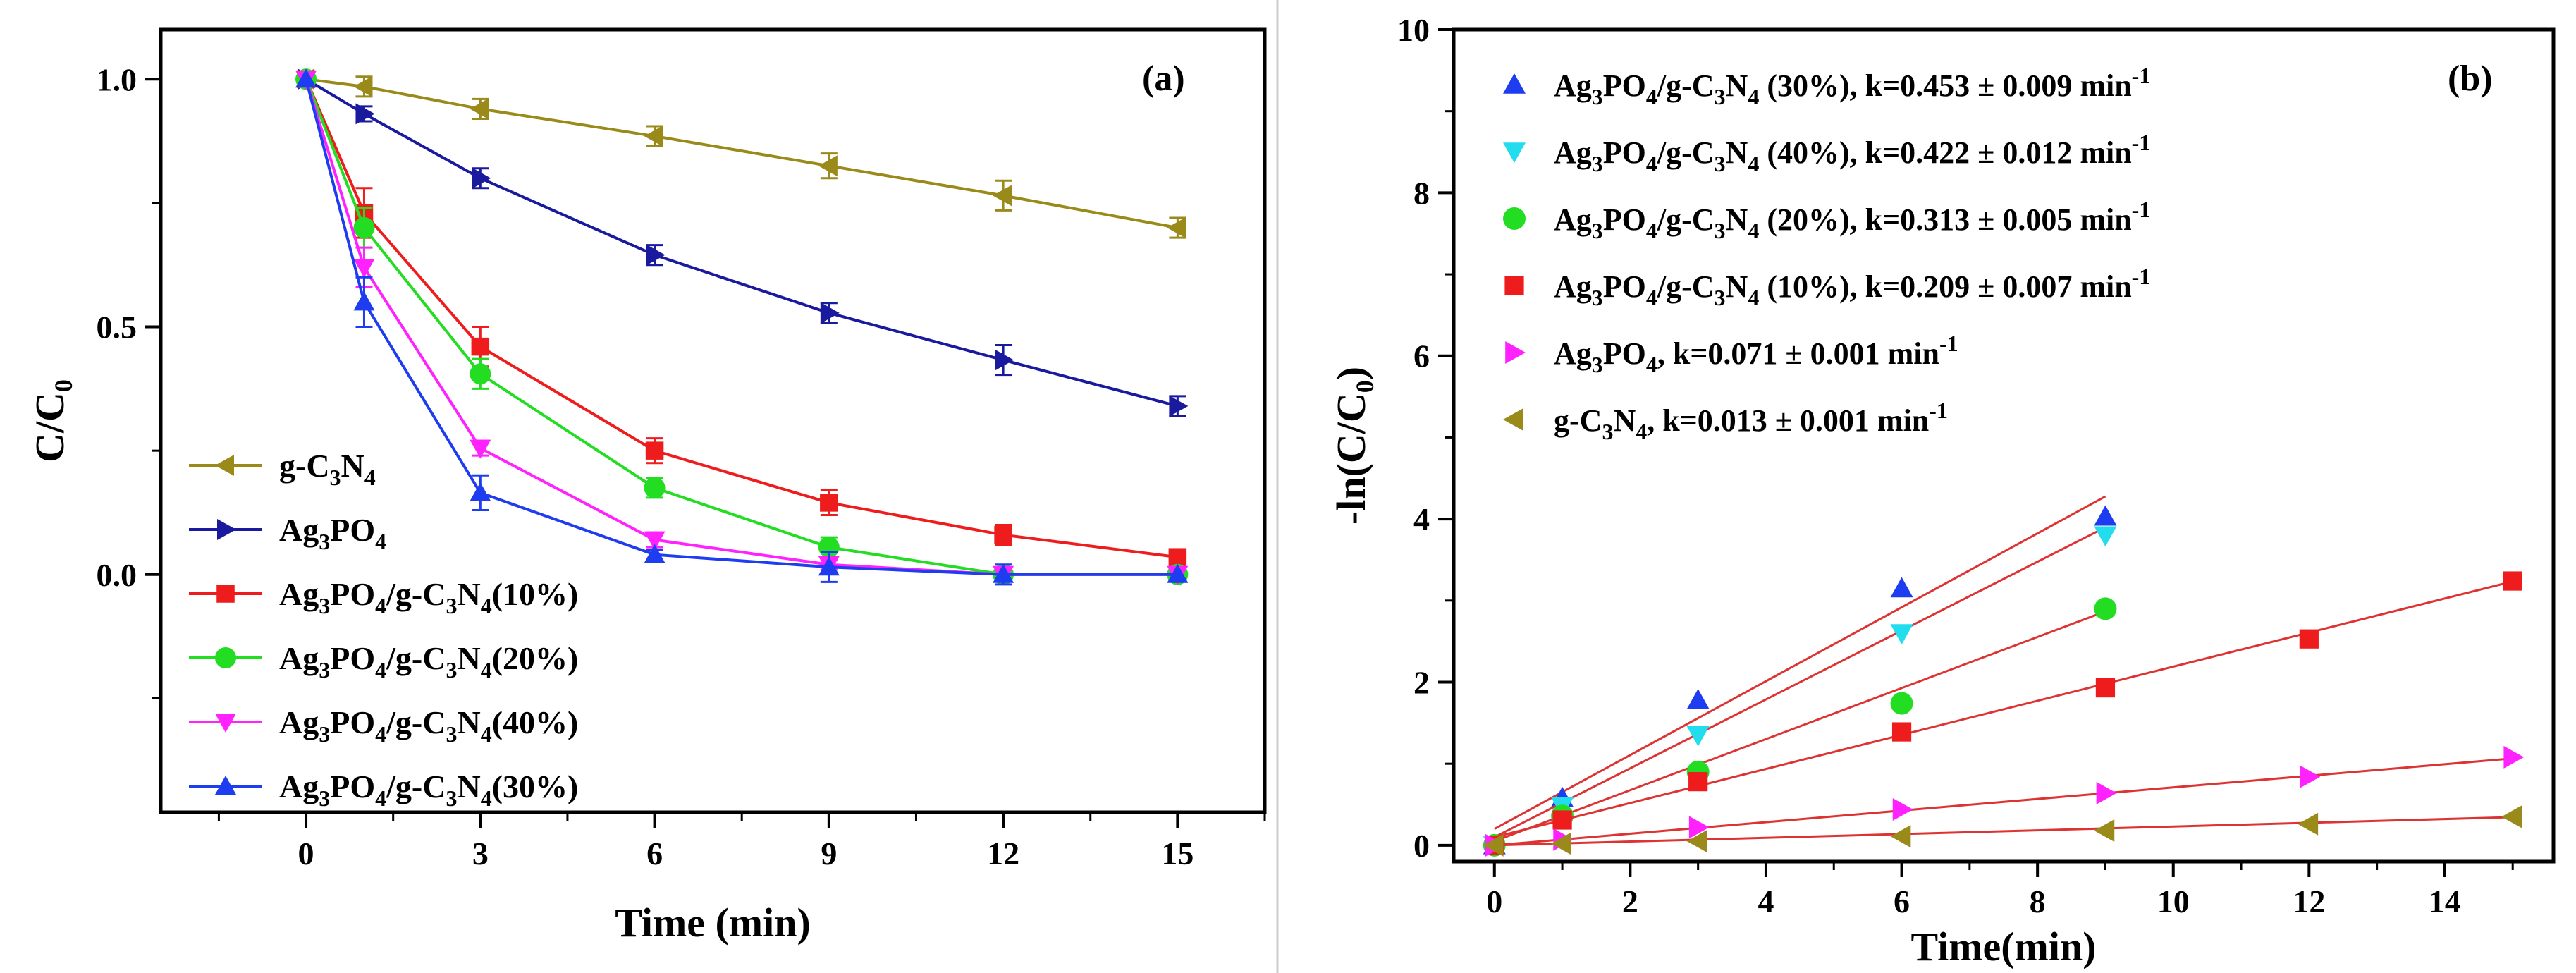 Image resolution: width=2576 pixels, height=973 pixels. I want to click on panel-a-legend-item-gcn: g-C3N4, so click(282, 469).